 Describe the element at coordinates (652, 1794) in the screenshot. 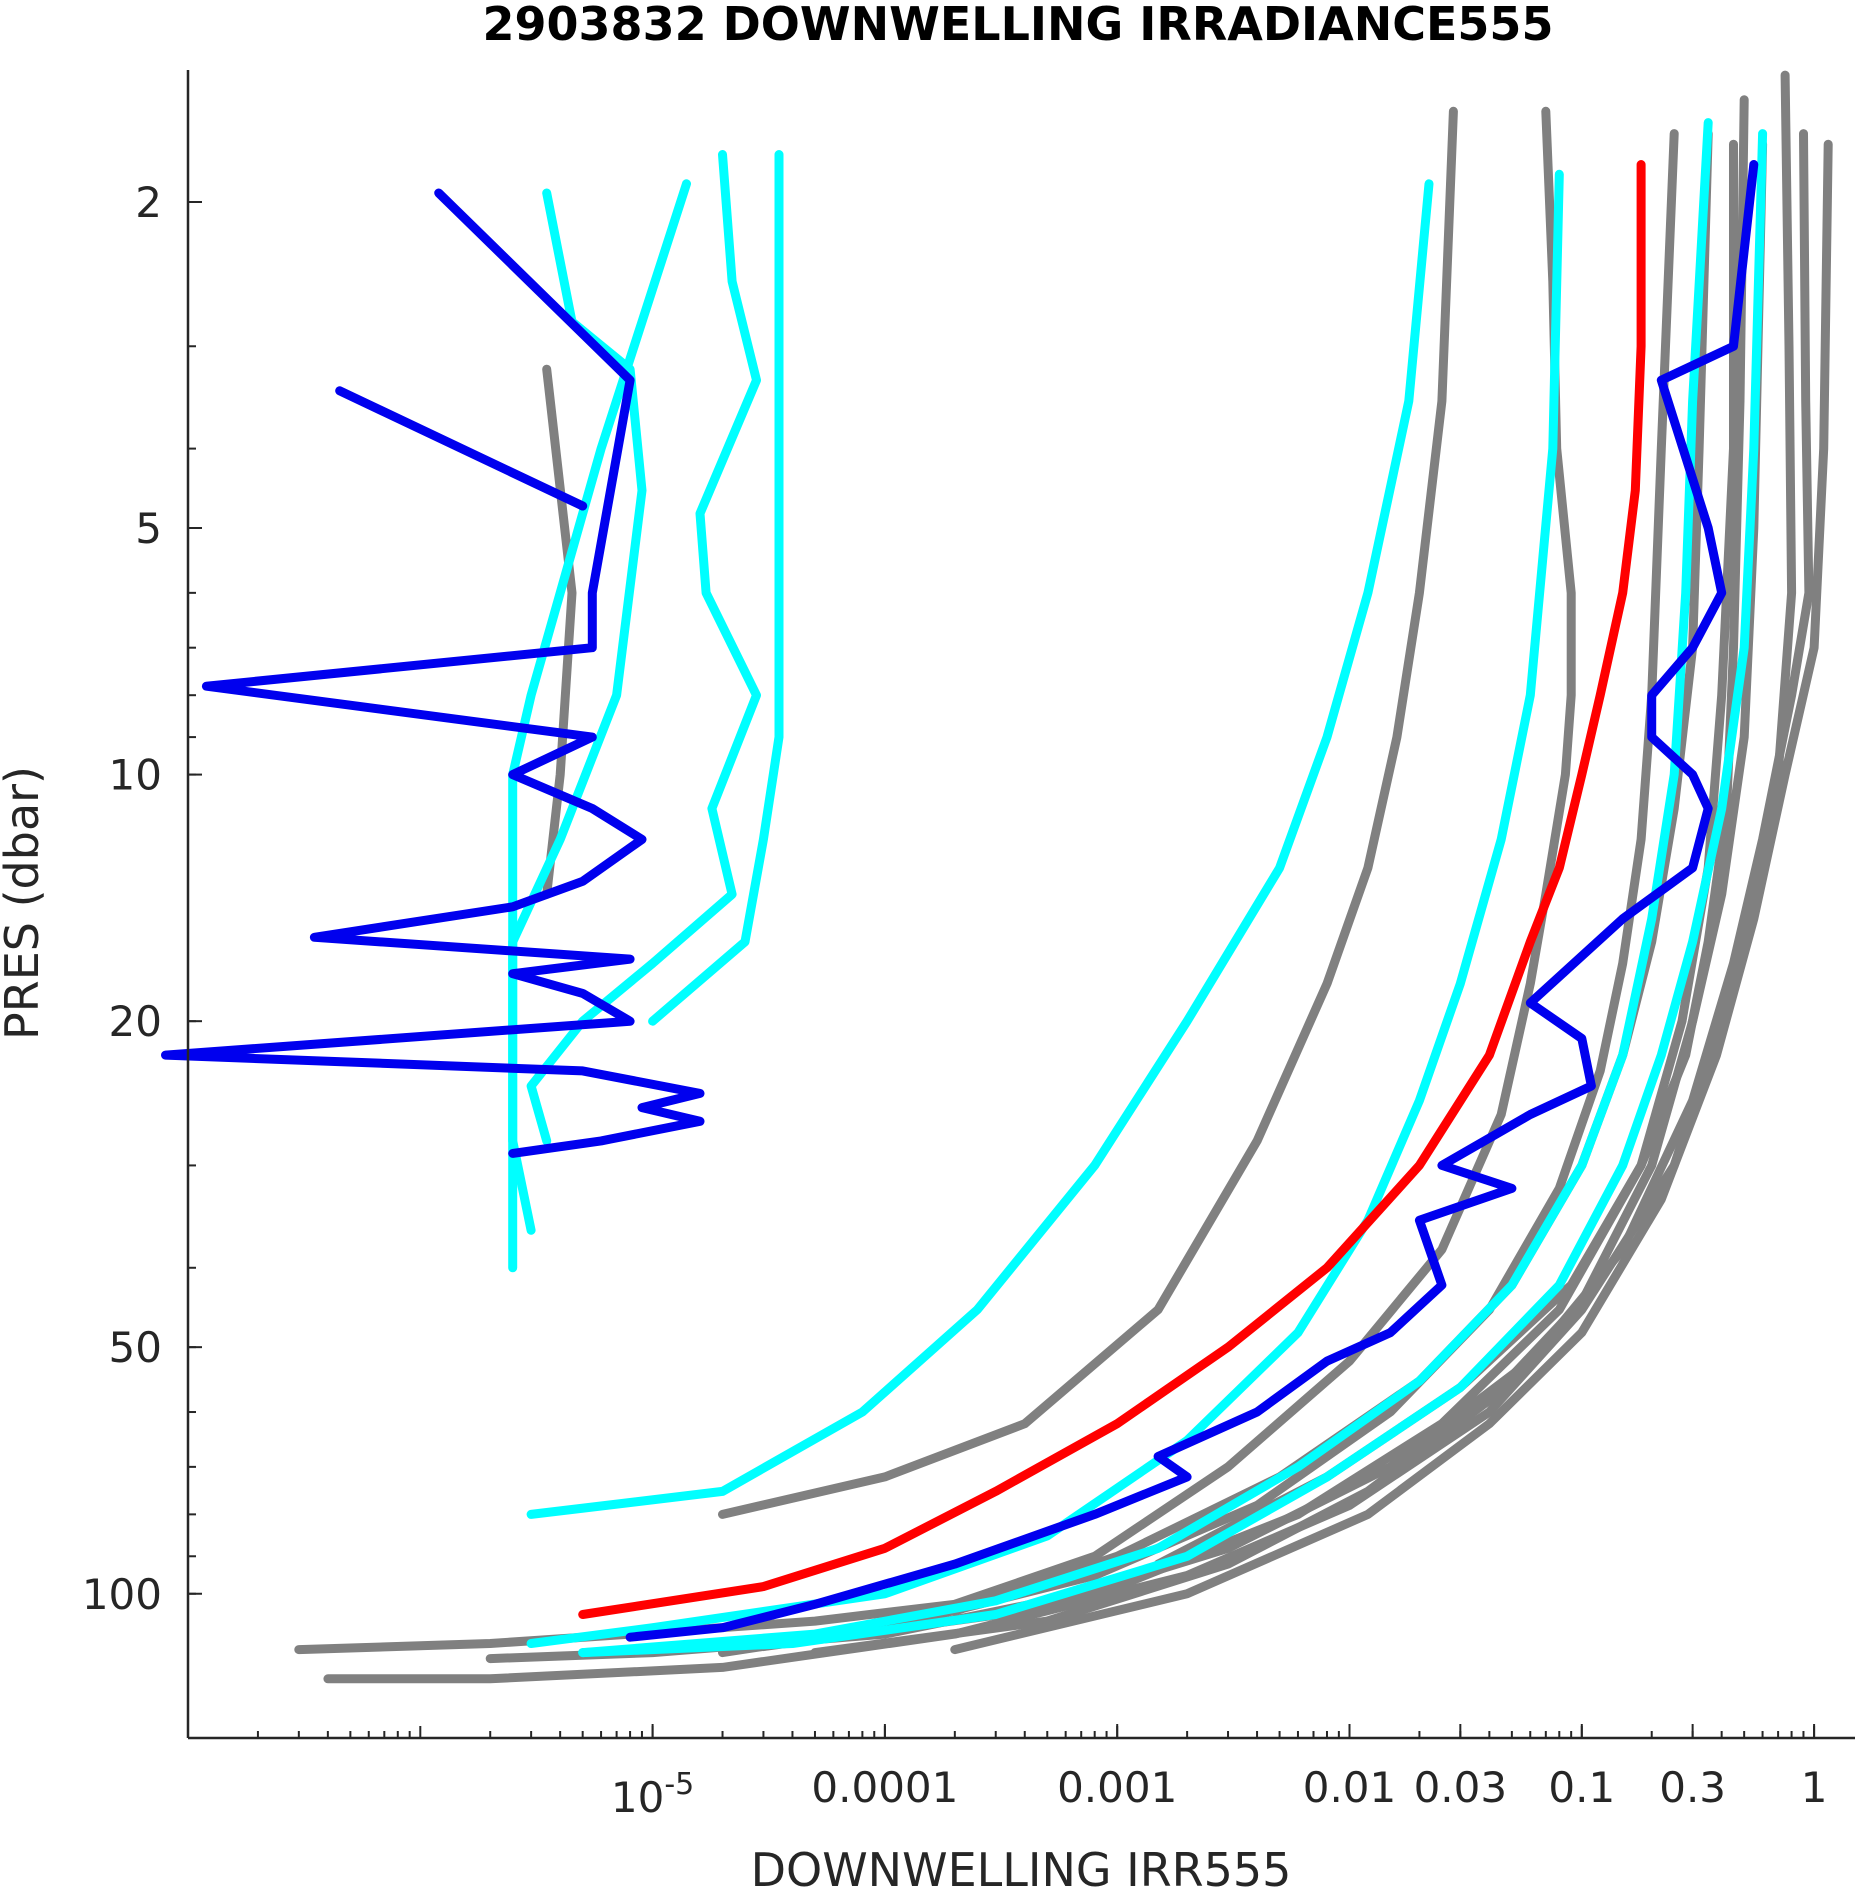

I see `x-tick-label-0: 10-5` at that location.